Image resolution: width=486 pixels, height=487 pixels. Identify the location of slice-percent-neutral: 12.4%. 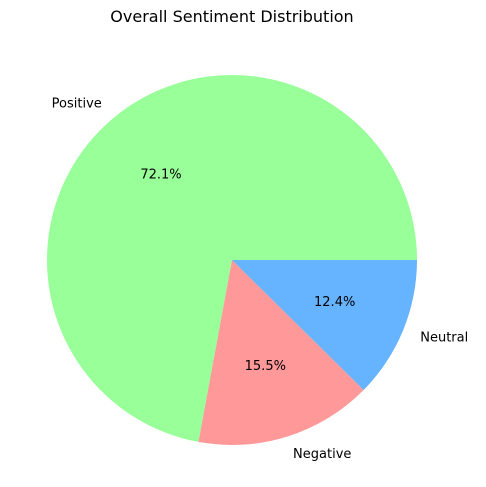
(334, 302).